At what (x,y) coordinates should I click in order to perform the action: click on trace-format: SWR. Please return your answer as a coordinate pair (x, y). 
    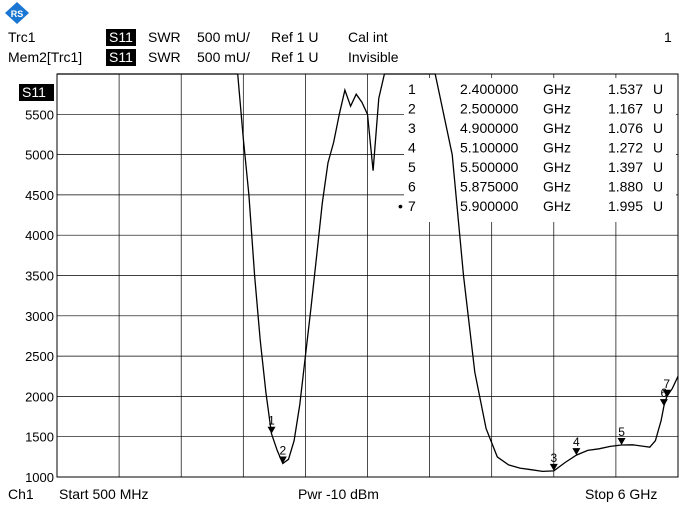
    Looking at the image, I should click on (164, 37).